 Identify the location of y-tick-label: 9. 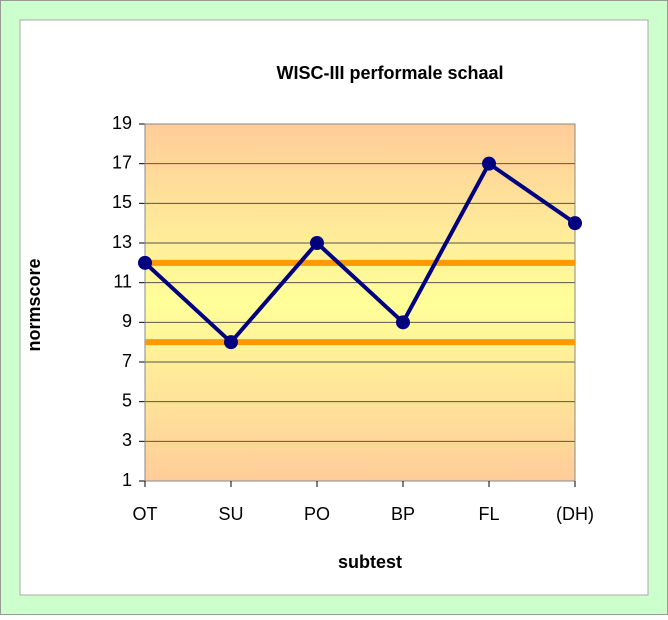
(127, 321).